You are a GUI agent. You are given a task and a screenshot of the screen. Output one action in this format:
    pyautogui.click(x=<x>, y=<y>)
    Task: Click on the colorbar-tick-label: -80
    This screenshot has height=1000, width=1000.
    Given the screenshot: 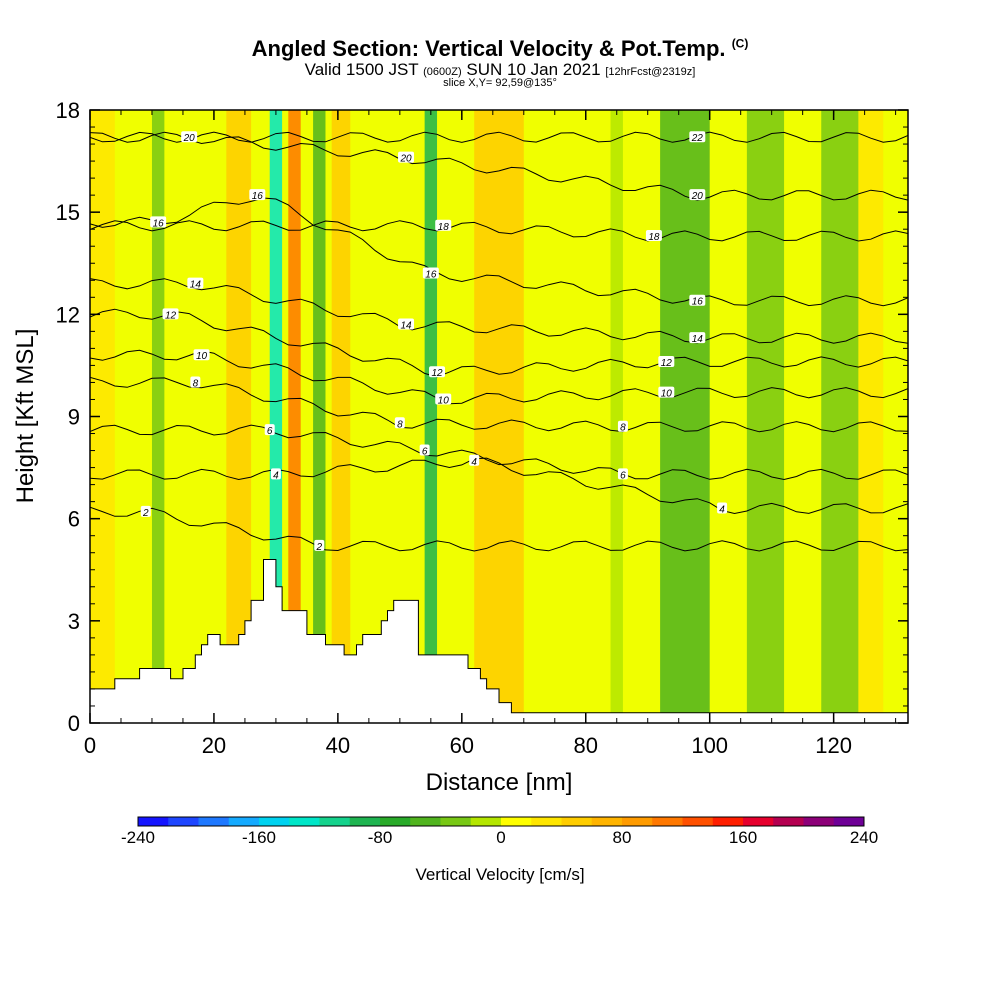 What is the action you would take?
    pyautogui.click(x=380, y=837)
    